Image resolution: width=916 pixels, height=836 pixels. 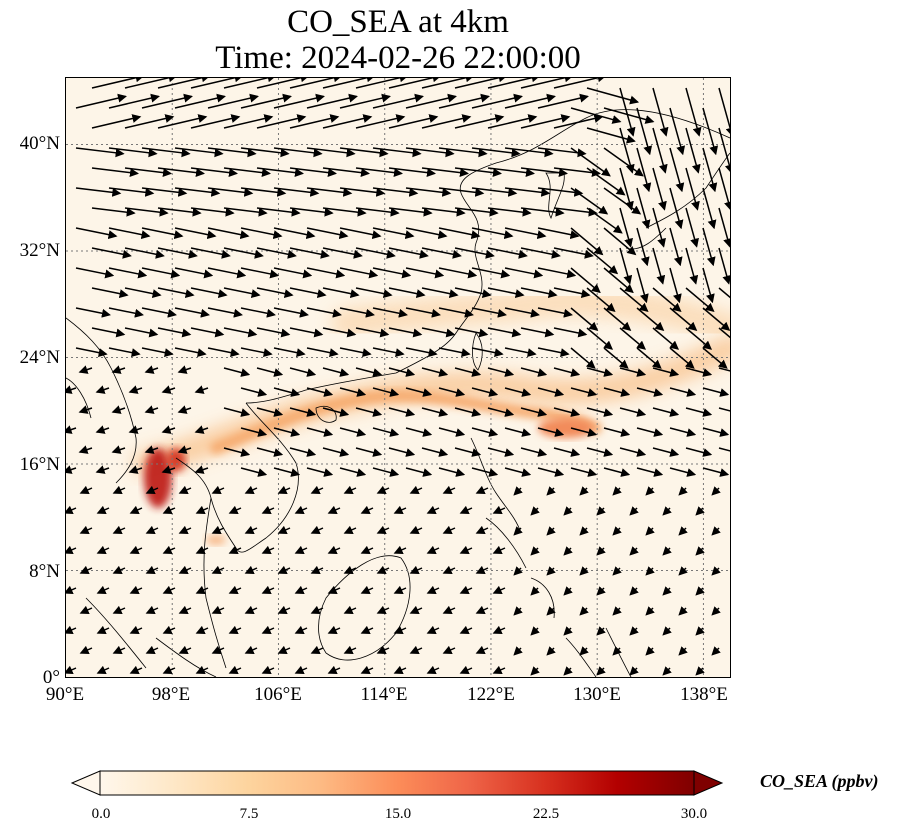 What do you see at coordinates (39, 250) in the screenshot?
I see `lat-tick-label-32n: 32°N` at bounding box center [39, 250].